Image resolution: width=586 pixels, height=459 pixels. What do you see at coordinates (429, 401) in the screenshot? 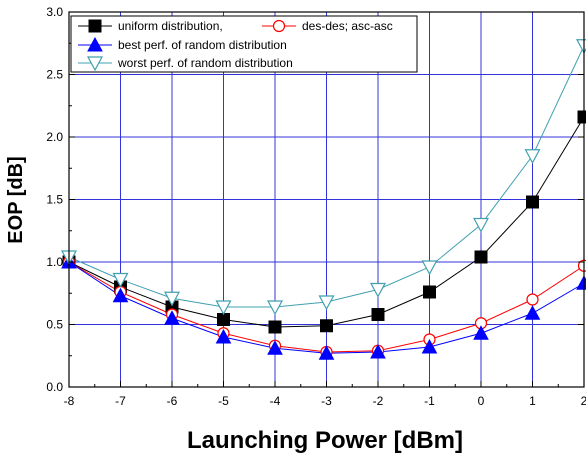
I see `x-tick-label: -1` at bounding box center [429, 401].